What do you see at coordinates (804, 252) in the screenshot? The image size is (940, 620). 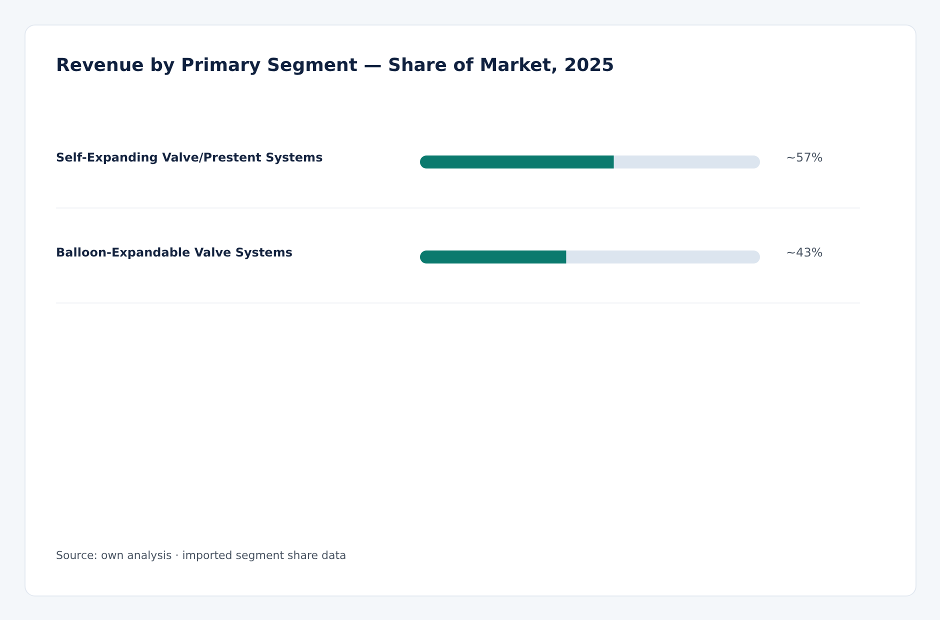 I see `data-label: ~43%` at bounding box center [804, 252].